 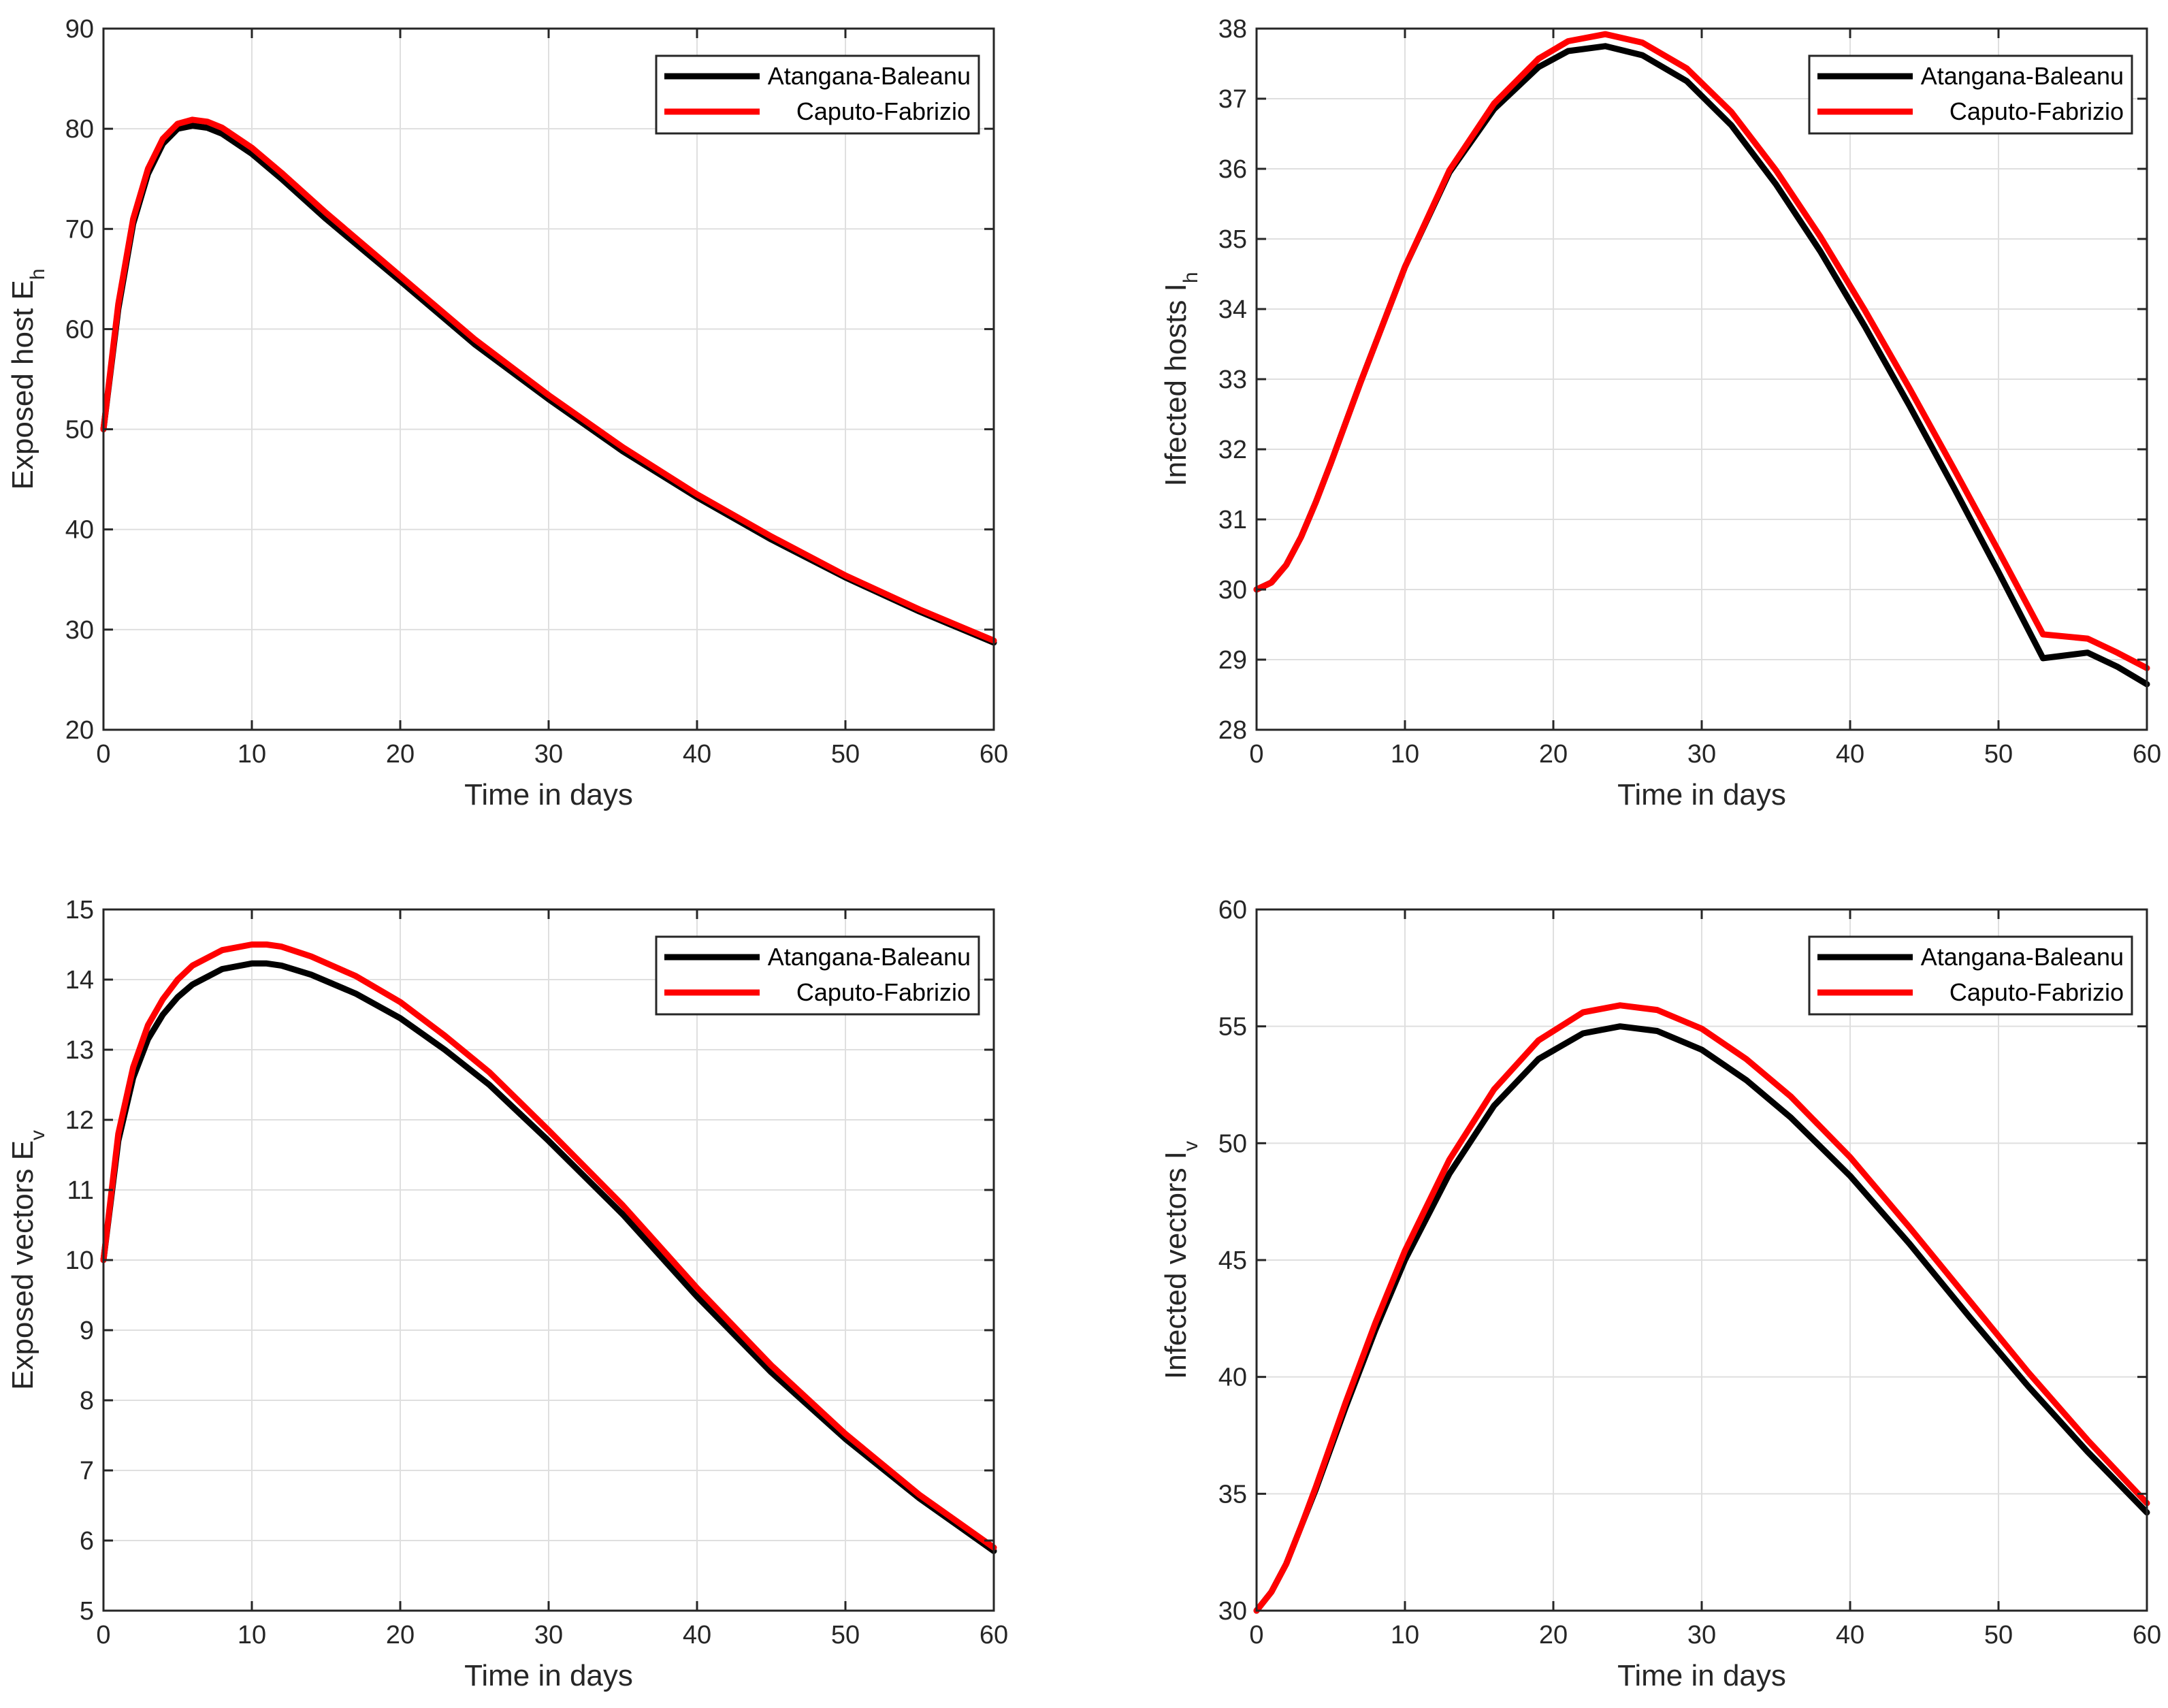 What do you see at coordinates (22, 384) in the screenshot?
I see `exposed-host-y-axis-label-main: Exposed host E` at bounding box center [22, 384].